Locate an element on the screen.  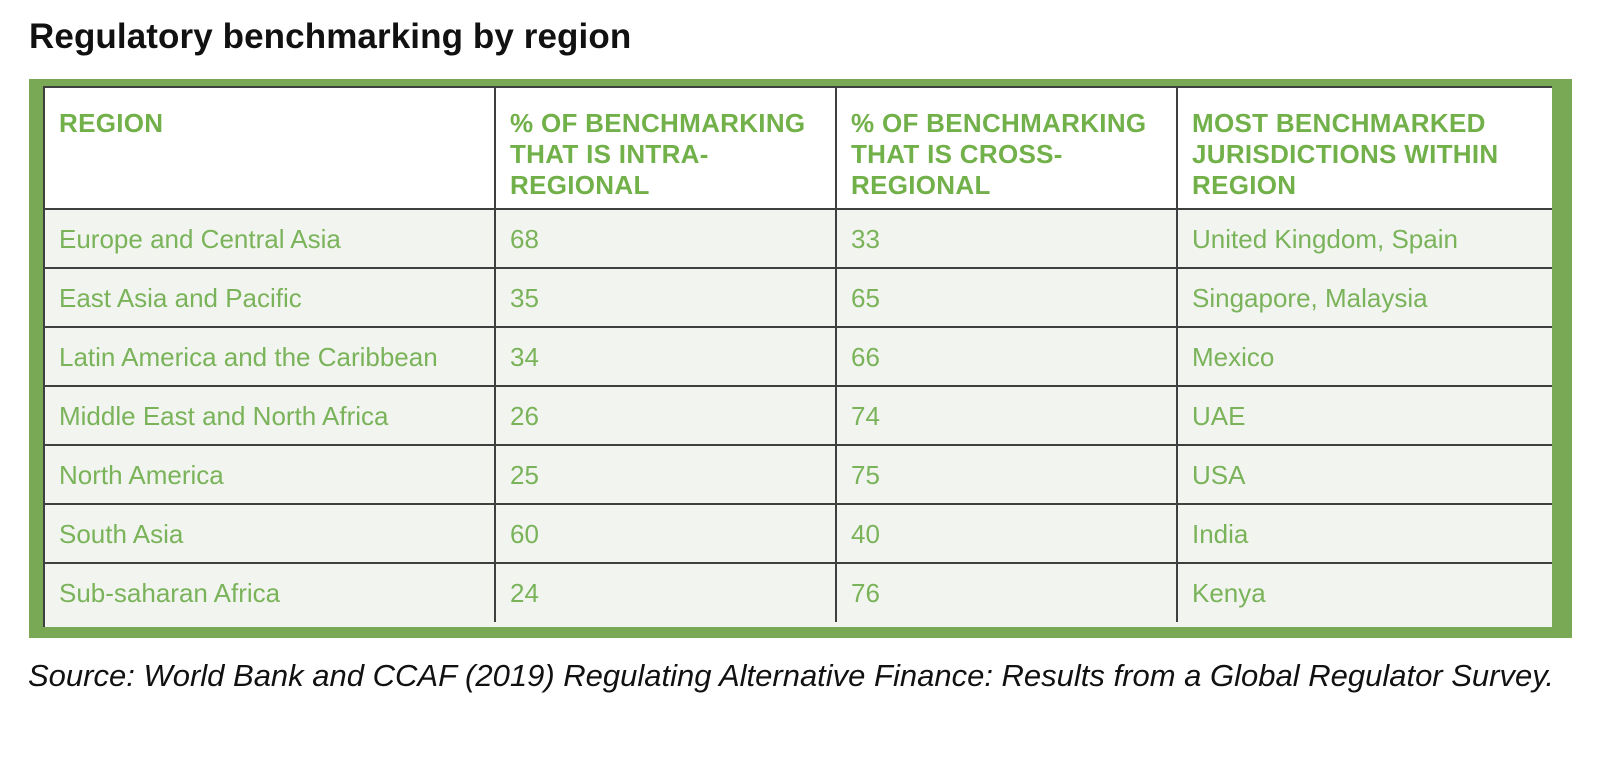
cell-intra-regional: 24 is located at coordinates (666, 592).